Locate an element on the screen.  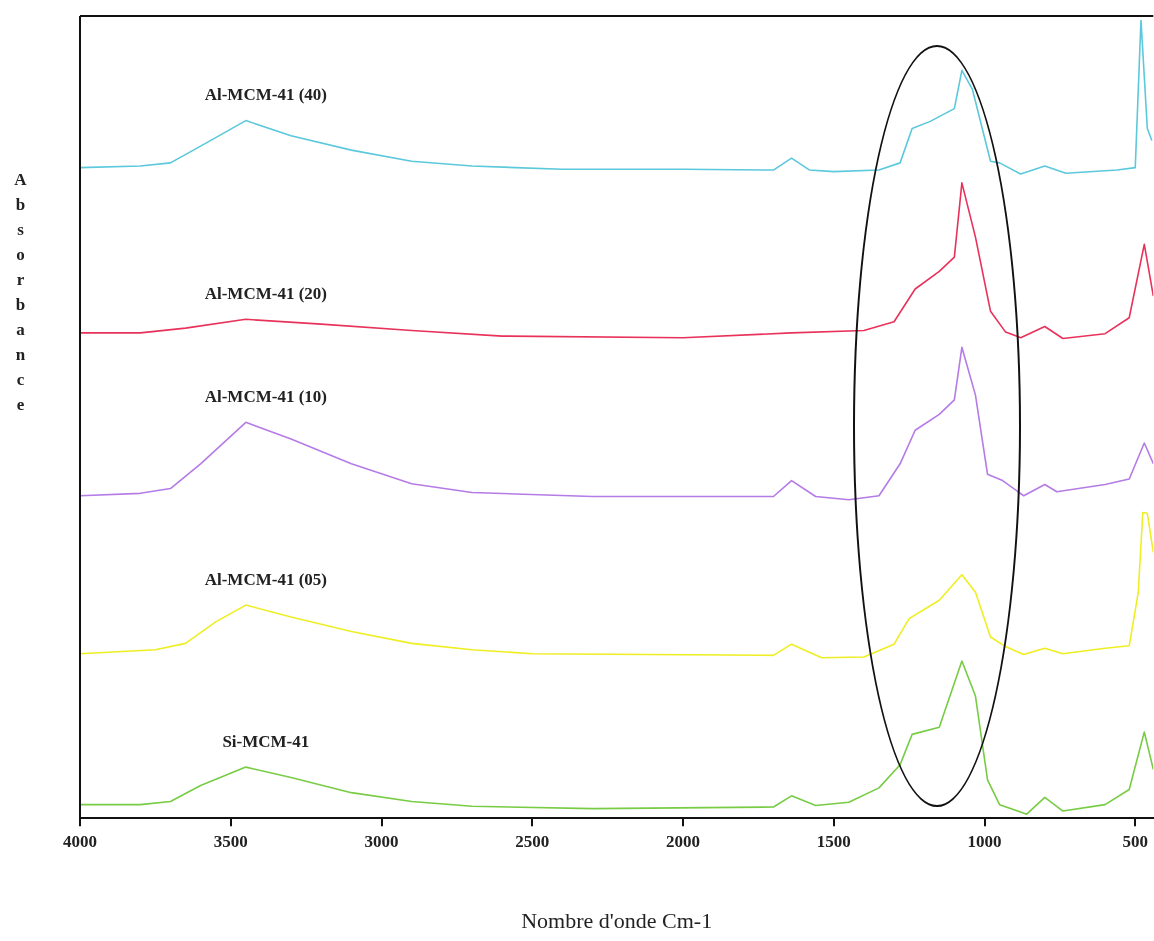
y-axis-title: Absorbance is located at coordinates (20, 295).